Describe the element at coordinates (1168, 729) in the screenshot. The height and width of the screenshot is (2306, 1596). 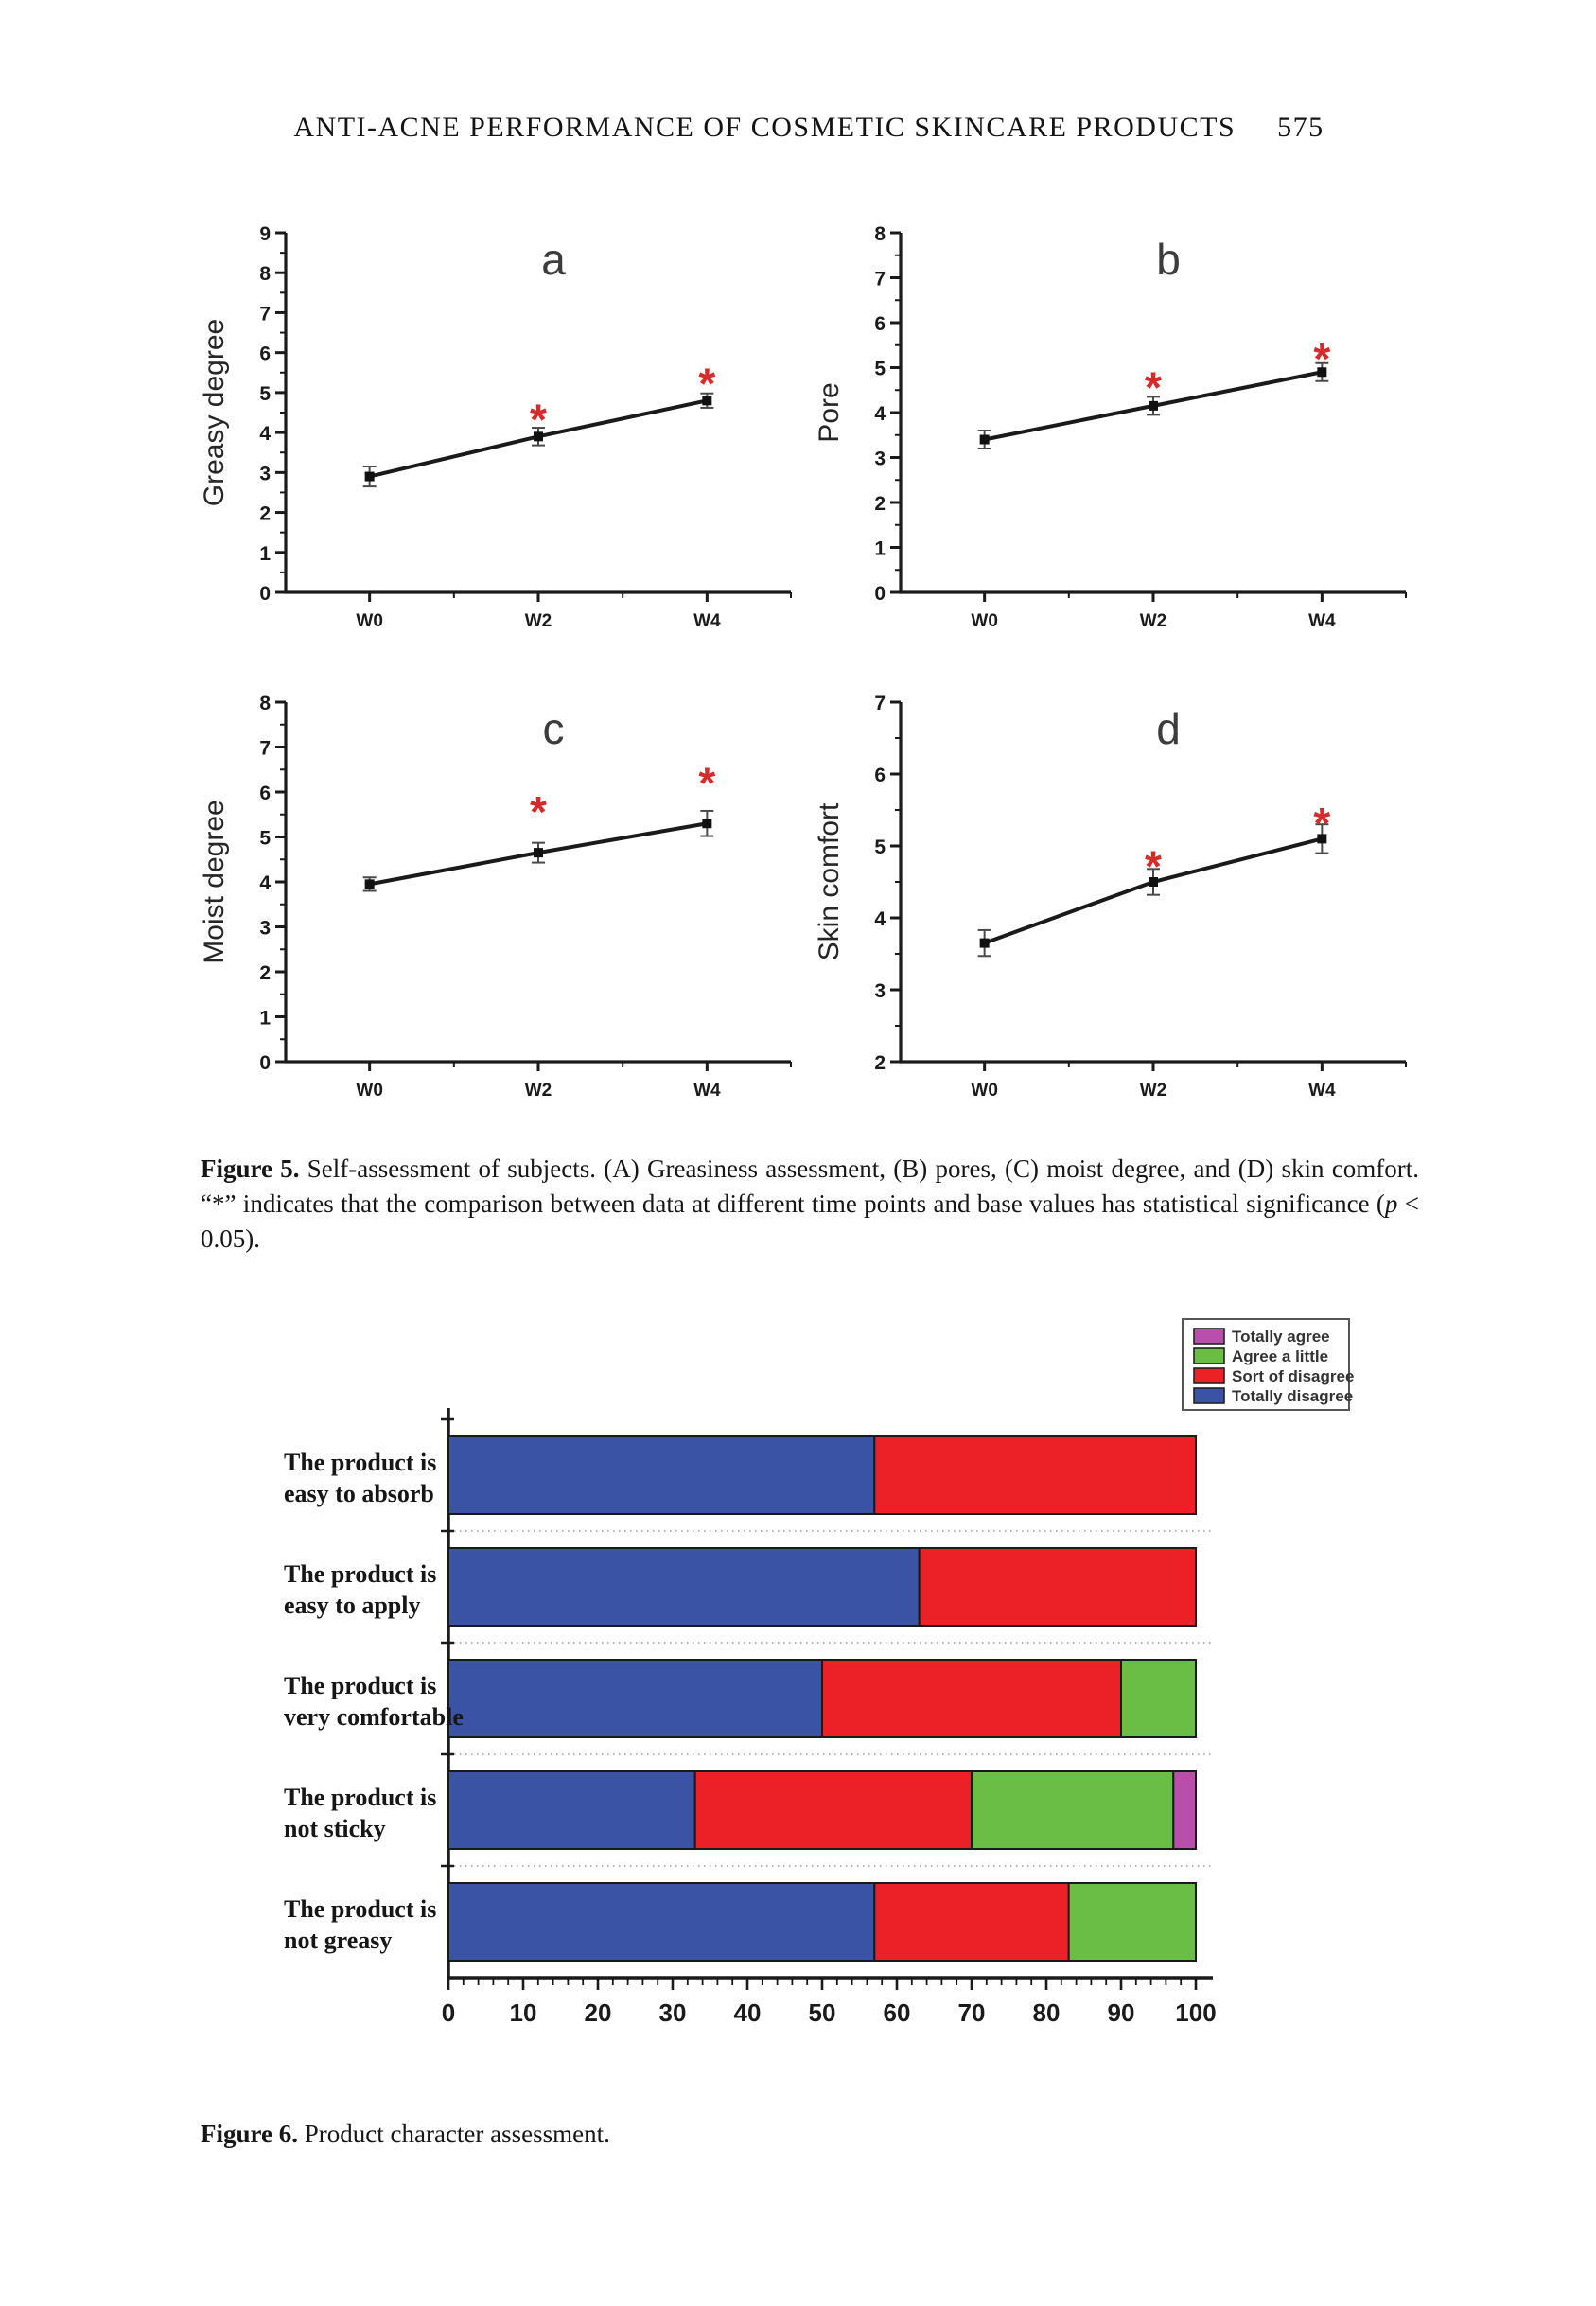
I see `panel-letter: d` at that location.